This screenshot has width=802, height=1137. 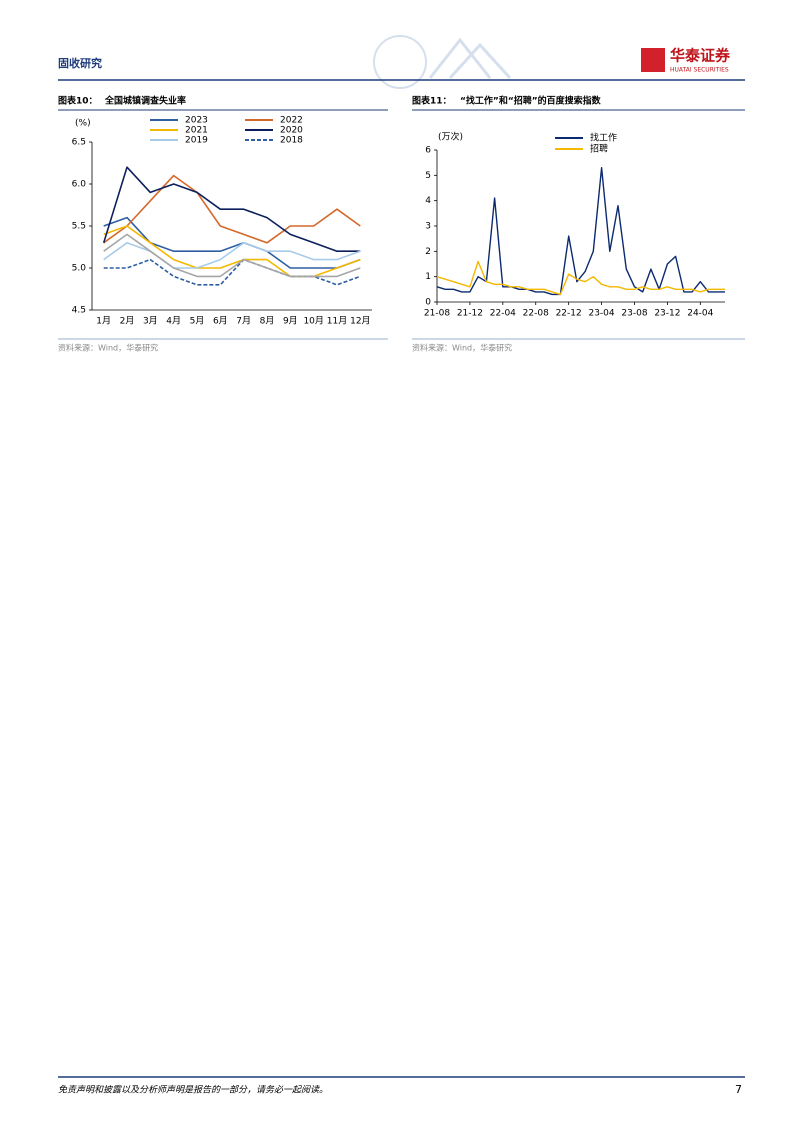 I want to click on y-tick-label: 2, so click(x=428, y=252).